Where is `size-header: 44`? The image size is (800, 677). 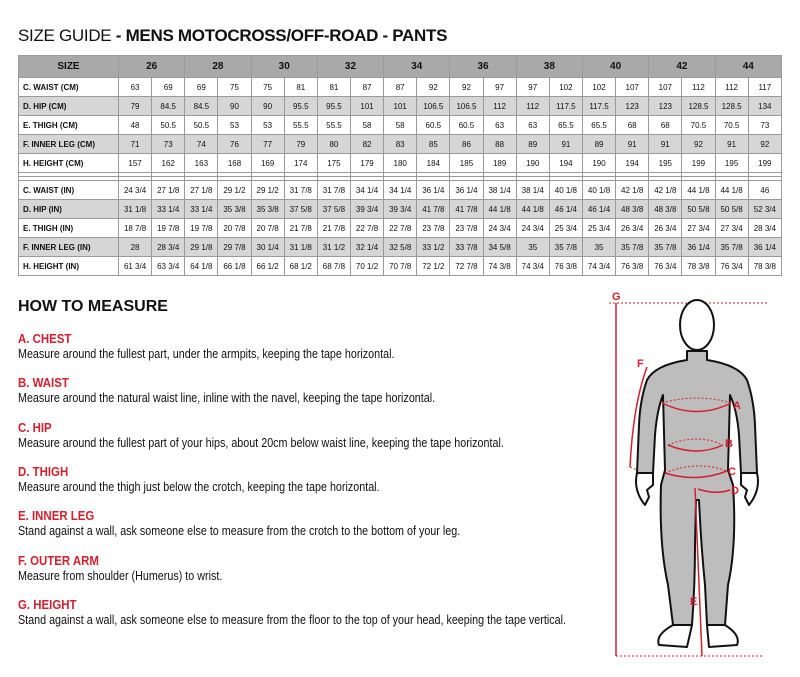 size-header: 44 is located at coordinates (748, 66).